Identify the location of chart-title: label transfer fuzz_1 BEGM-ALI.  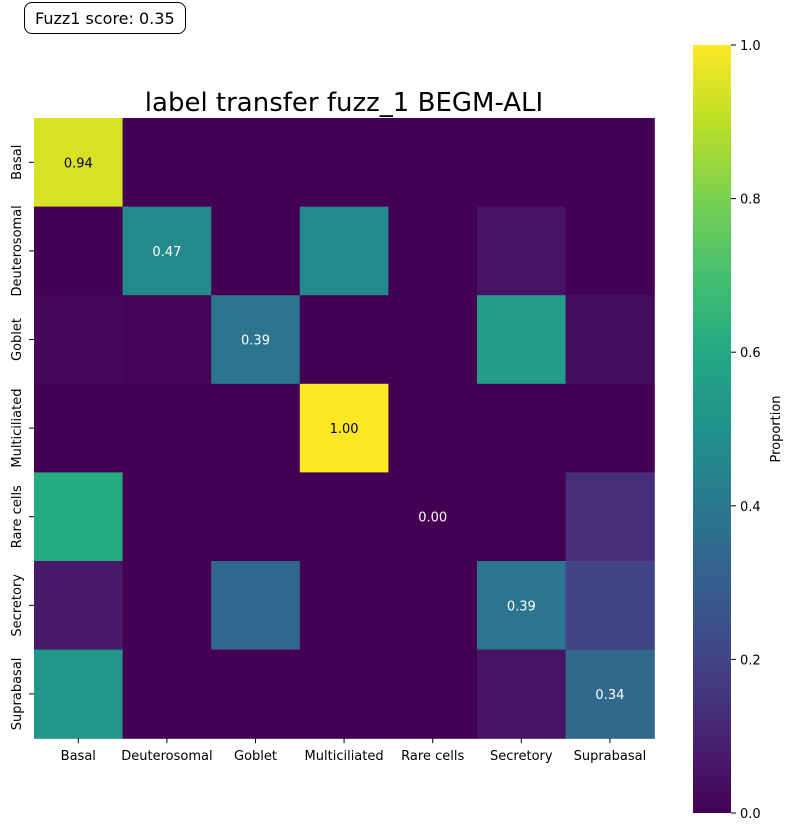
(344, 103).